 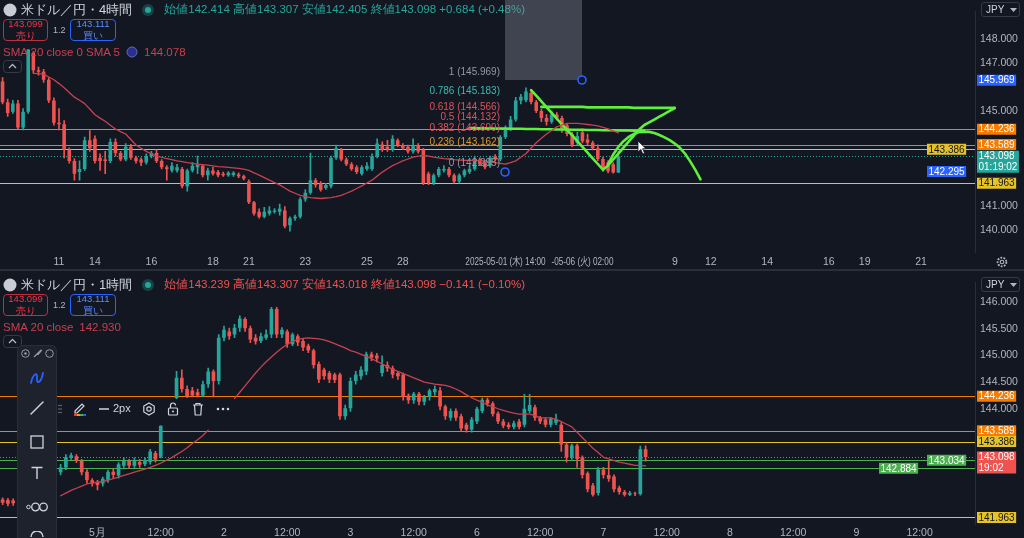 I want to click on annotation: 142.930, so click(x=100, y=327).